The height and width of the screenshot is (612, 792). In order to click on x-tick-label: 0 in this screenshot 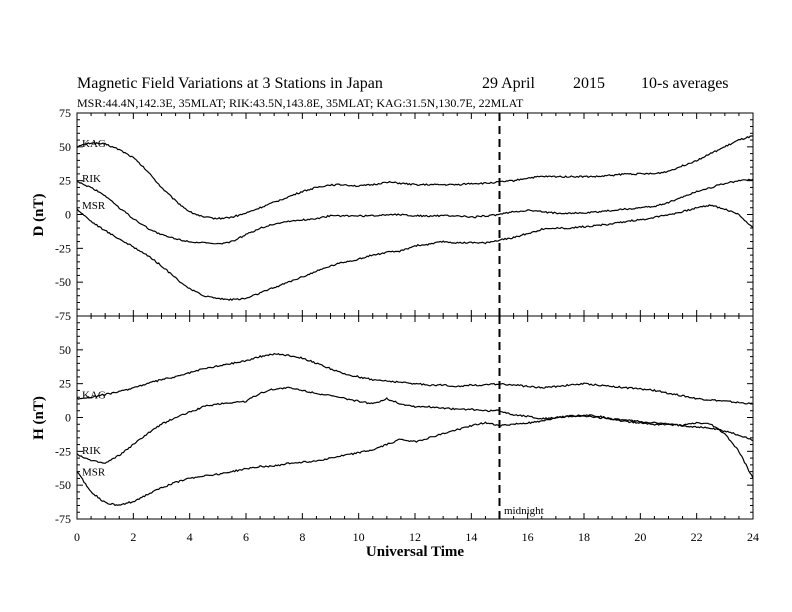, I will do `click(77, 537)`.